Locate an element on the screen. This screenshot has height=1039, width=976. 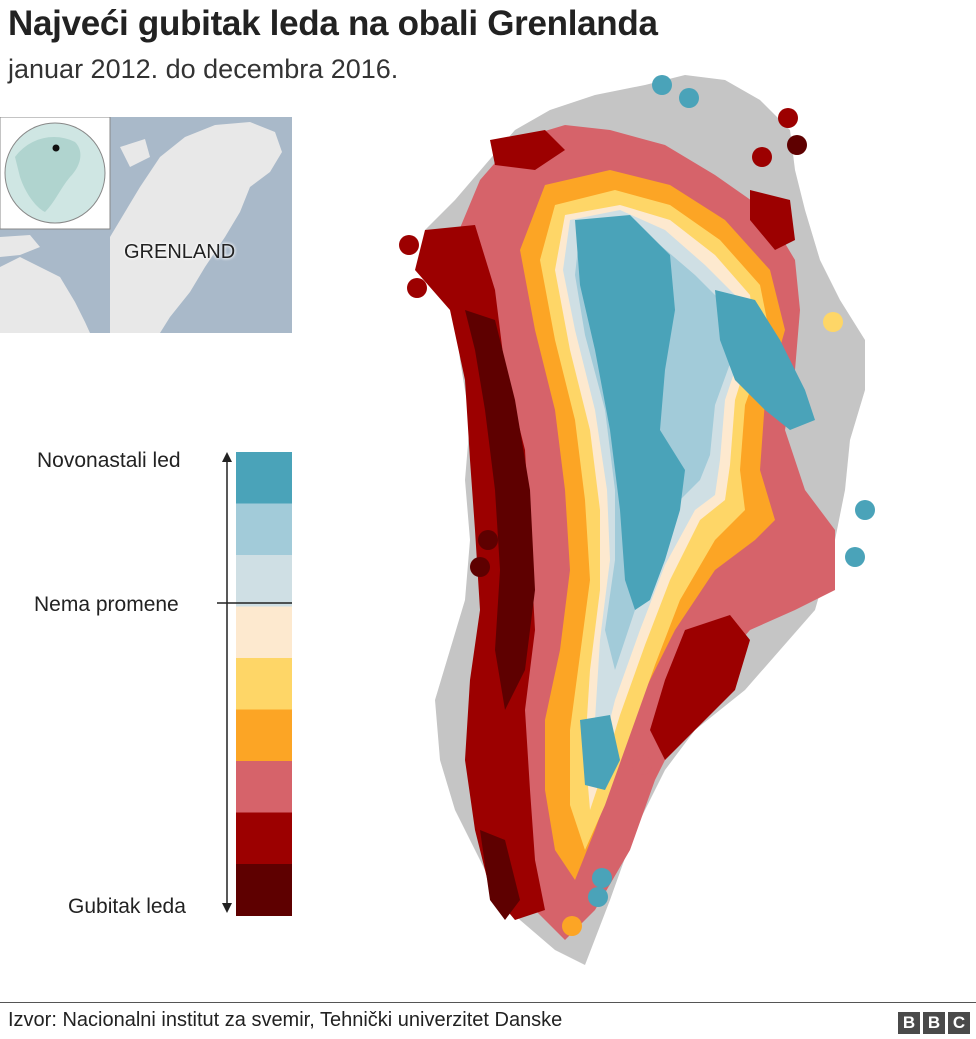
greenland-ice-blue-east is located at coordinates (765, 360).